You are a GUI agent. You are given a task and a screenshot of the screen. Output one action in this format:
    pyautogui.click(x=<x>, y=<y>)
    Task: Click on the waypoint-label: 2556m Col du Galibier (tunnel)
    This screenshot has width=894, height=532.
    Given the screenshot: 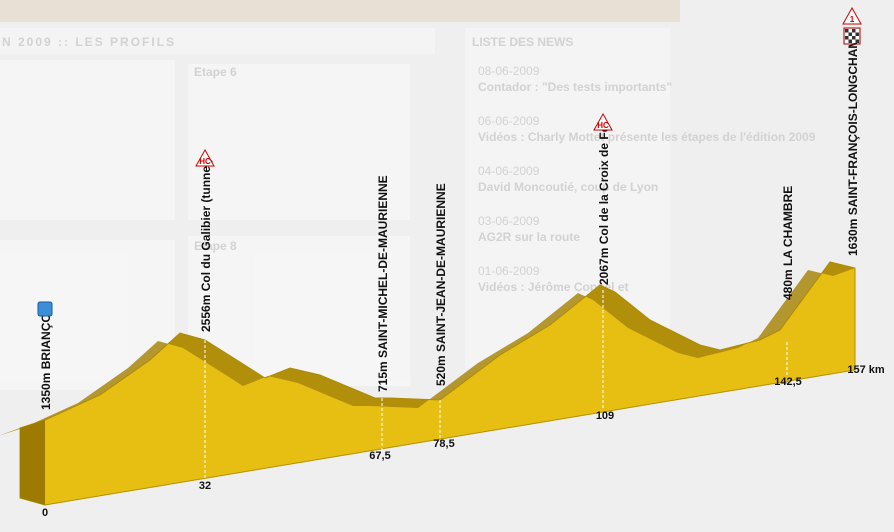 What is the action you would take?
    pyautogui.click(x=206, y=245)
    